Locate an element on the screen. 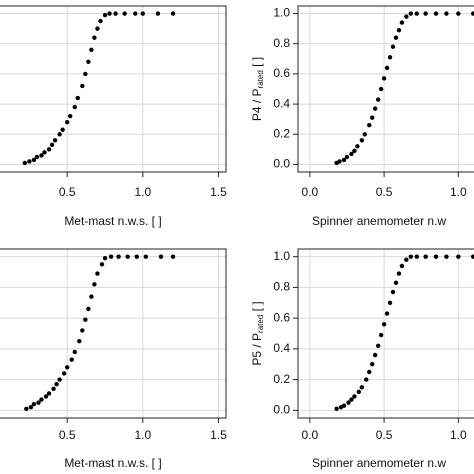 Image resolution: width=474 pixels, height=474 pixels. y-label-main: P4 / P is located at coordinates (257, 104).